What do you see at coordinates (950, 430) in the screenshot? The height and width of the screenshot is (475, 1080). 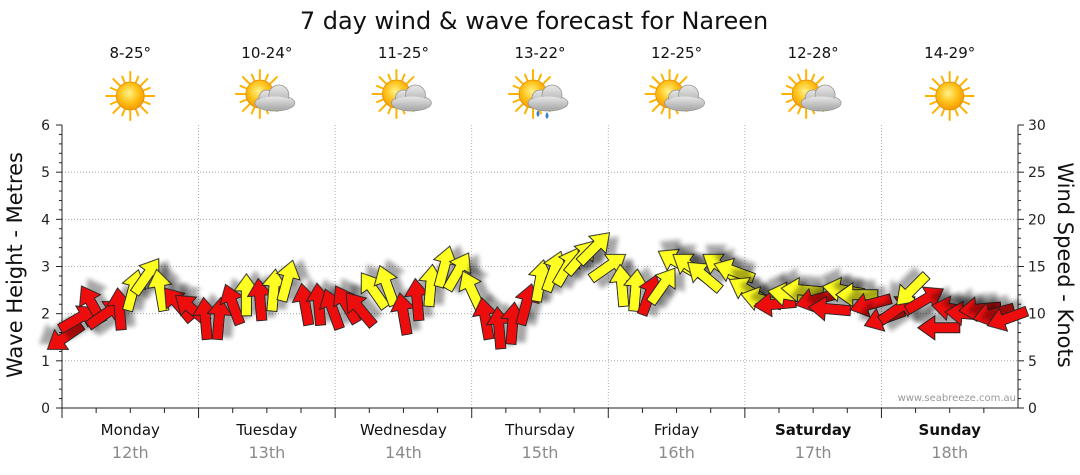 I see `day-label-name: Sunday` at bounding box center [950, 430].